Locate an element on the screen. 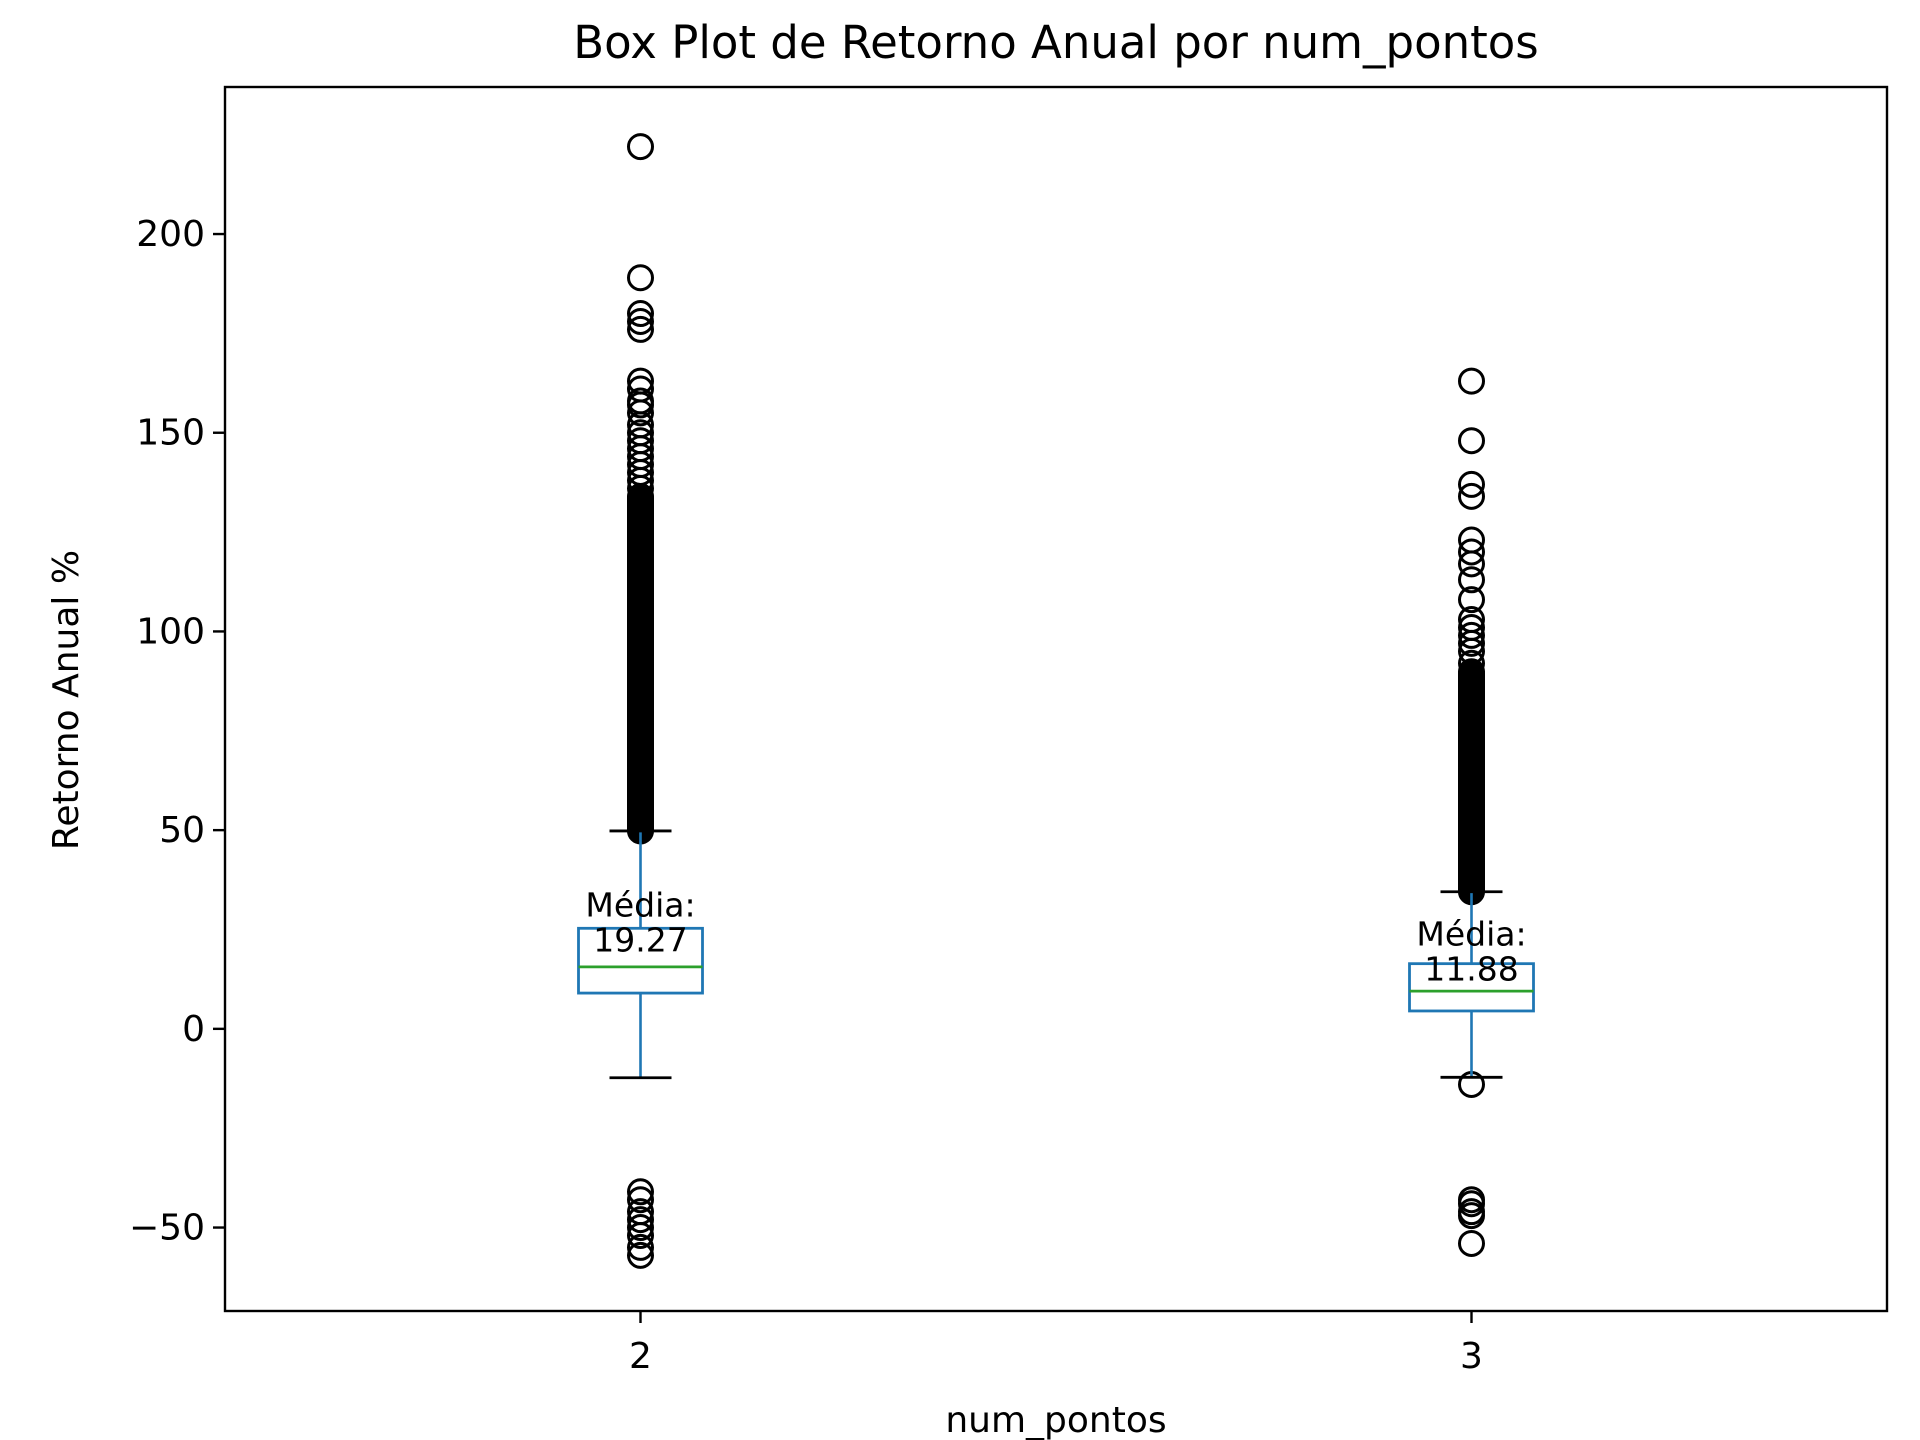 The width and height of the screenshot is (1920, 1440). y-tick-label: 150 is located at coordinates (170, 433).